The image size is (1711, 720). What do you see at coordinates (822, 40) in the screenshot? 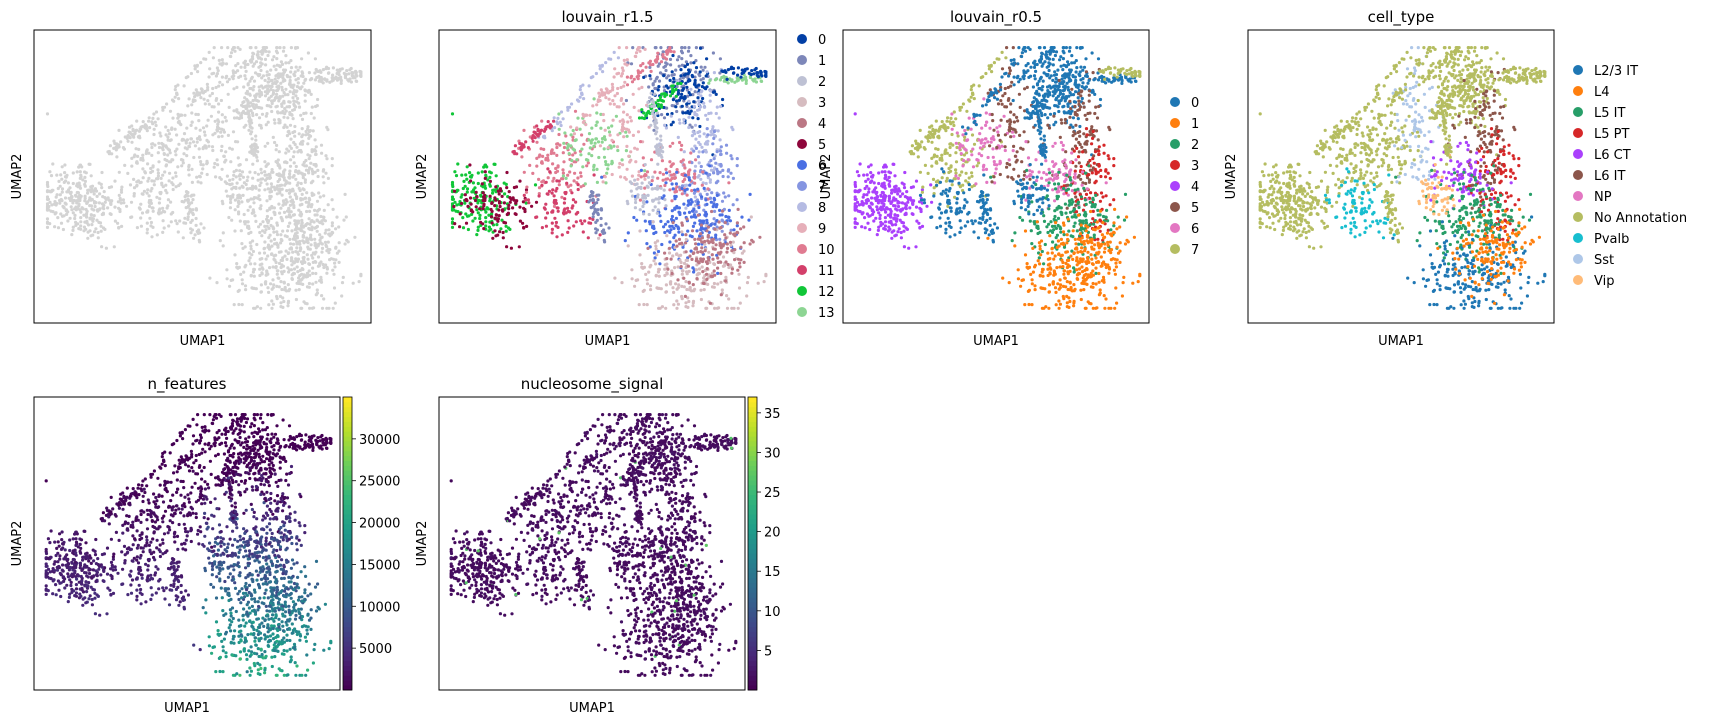
I see `legend-label: 0` at bounding box center [822, 40].